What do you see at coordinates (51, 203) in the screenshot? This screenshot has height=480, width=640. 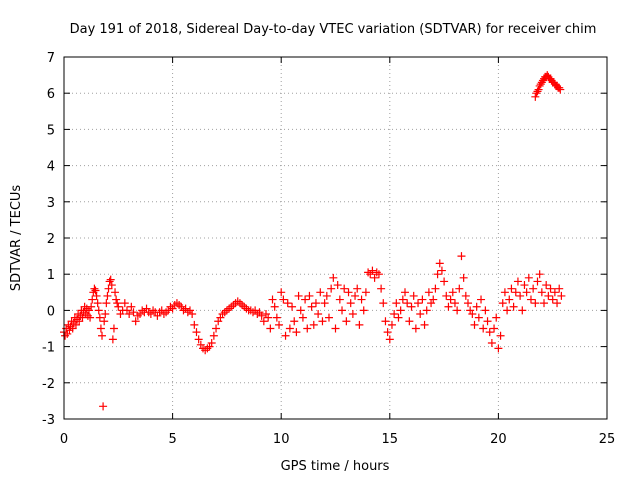 I see `y-tick-label: 3` at bounding box center [51, 203].